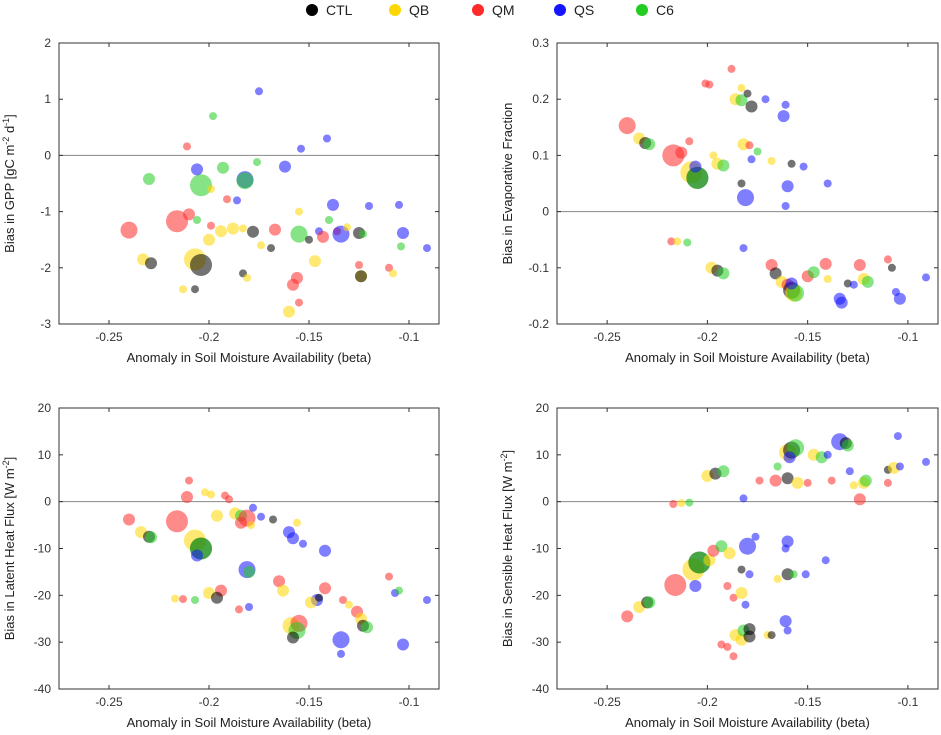 Image resolution: width=941 pixels, height=735 pixels. What do you see at coordinates (409, 337) in the screenshot?
I see `x-tick-label: -0.1` at bounding box center [409, 337].